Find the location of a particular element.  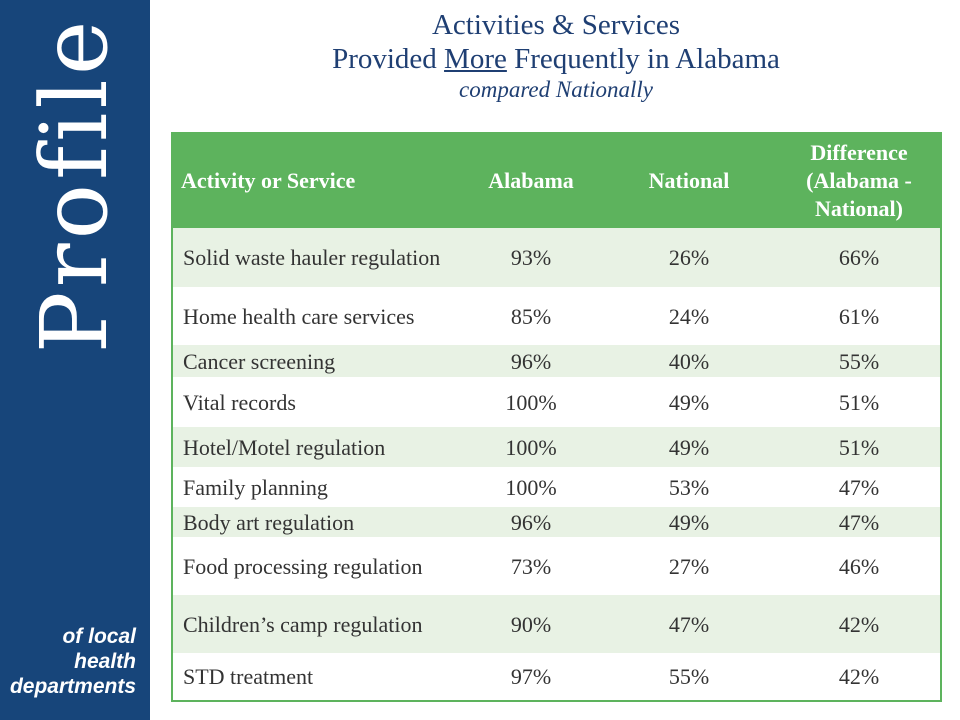

tagline-line-2: health is located at coordinates (105, 661).